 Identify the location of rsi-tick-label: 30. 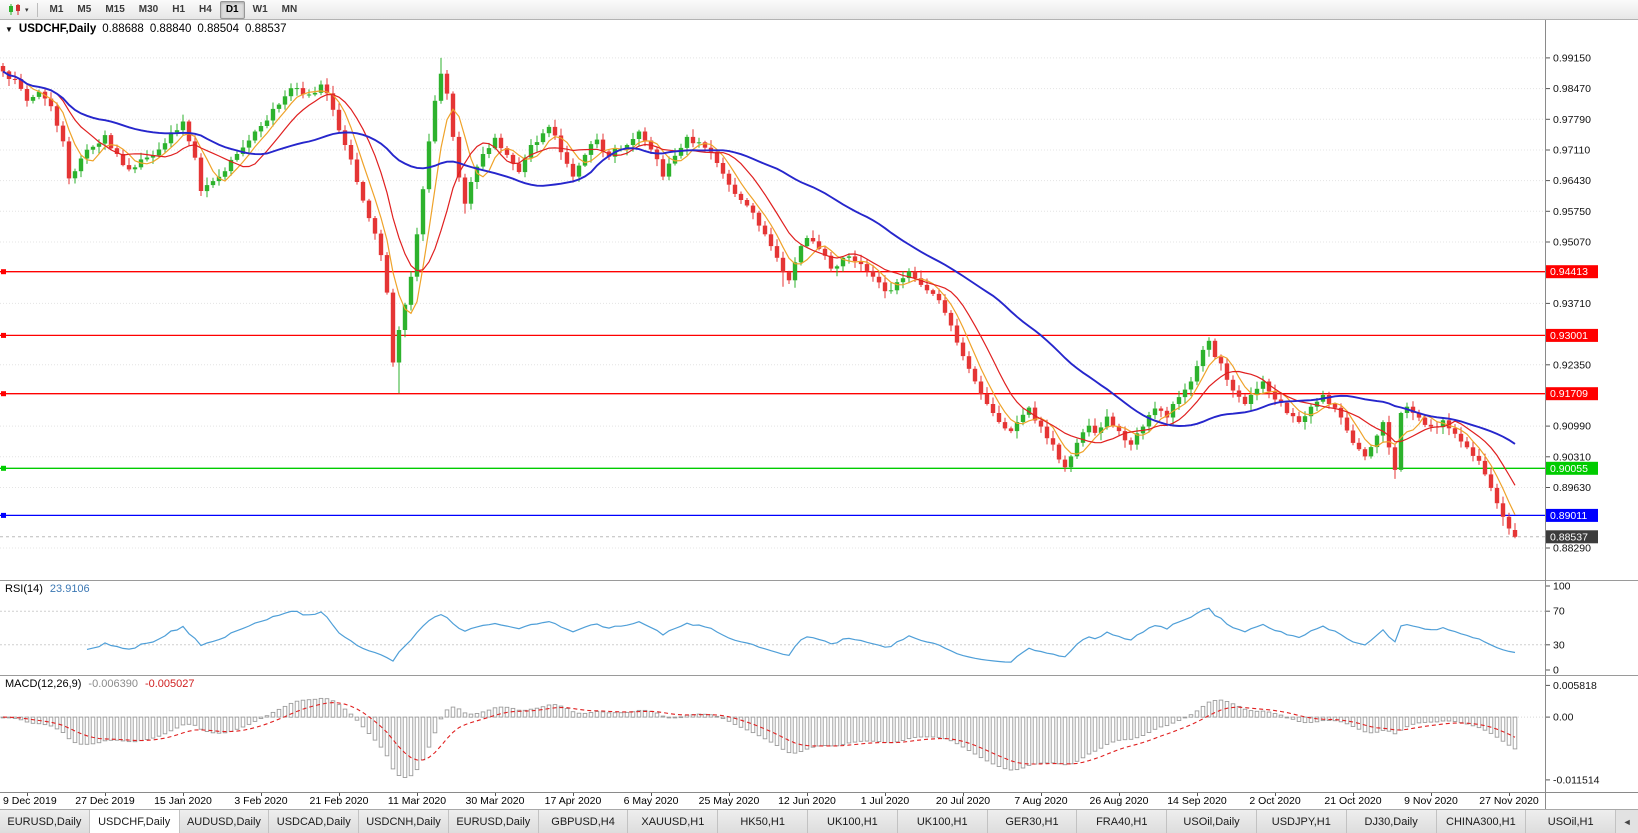
(1559, 645).